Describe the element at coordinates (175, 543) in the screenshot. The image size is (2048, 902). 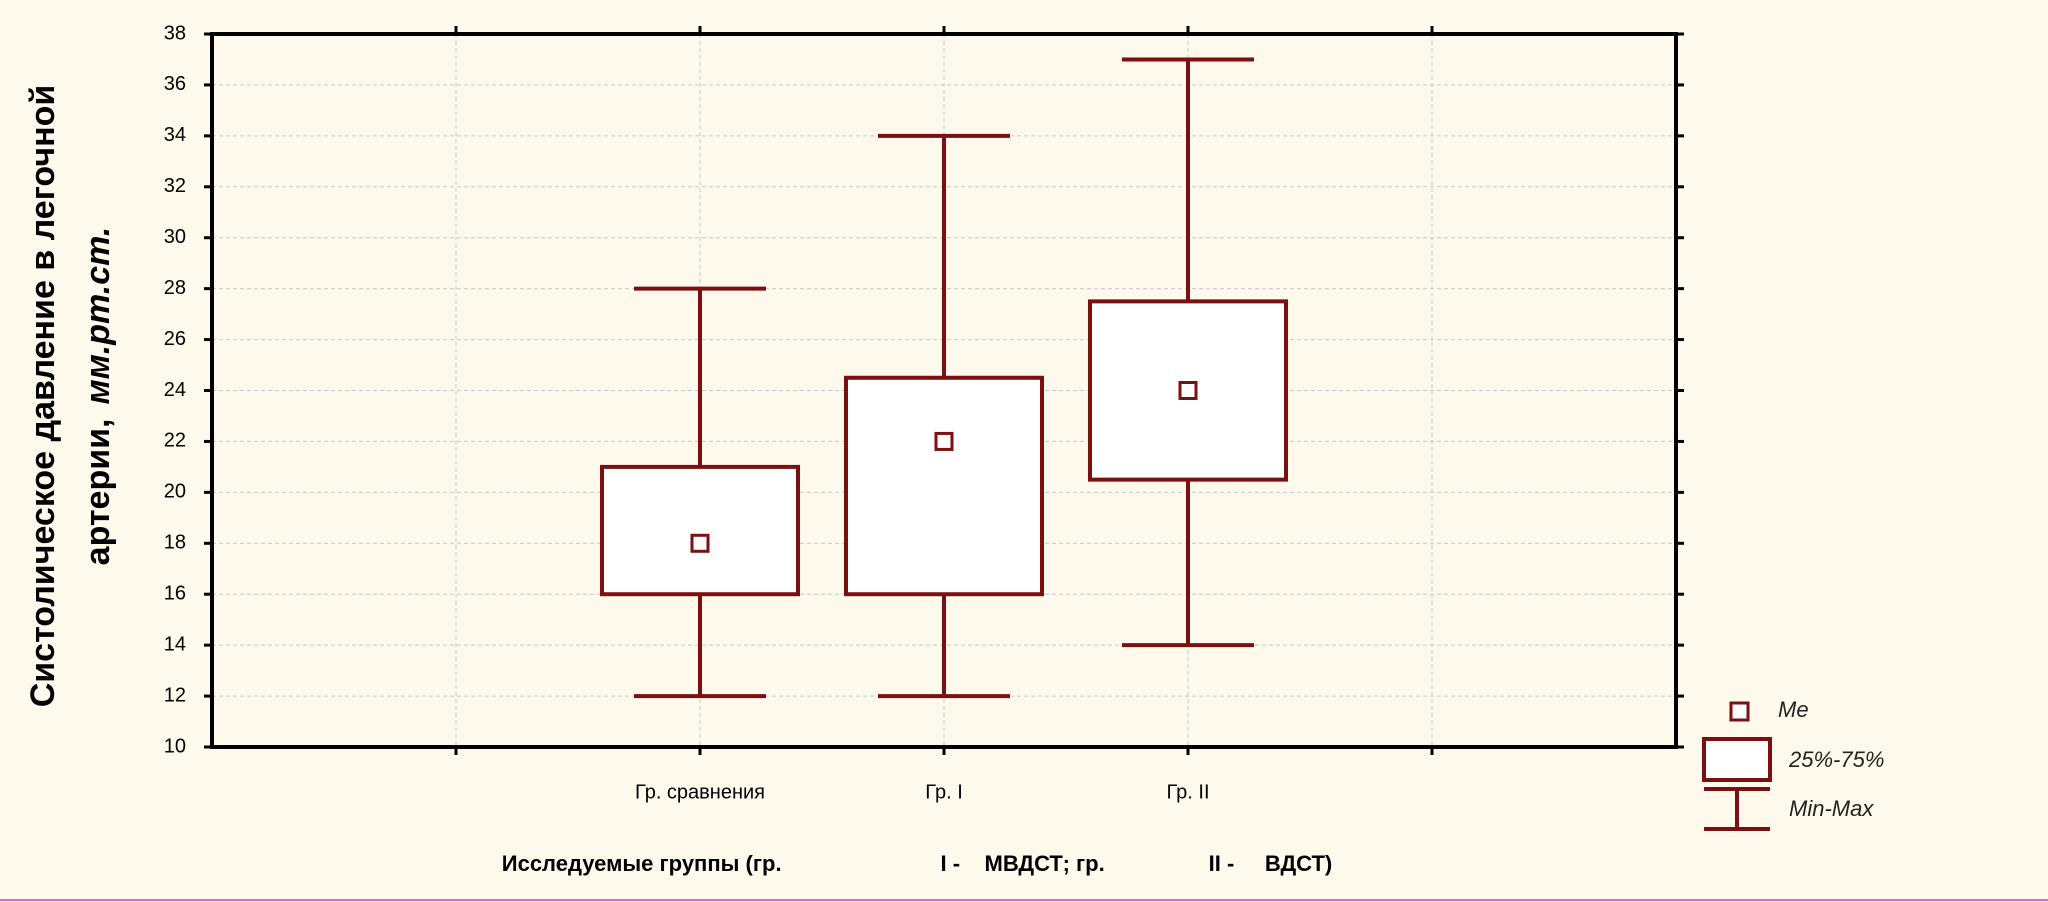
I see `y-tick-label: 18` at that location.